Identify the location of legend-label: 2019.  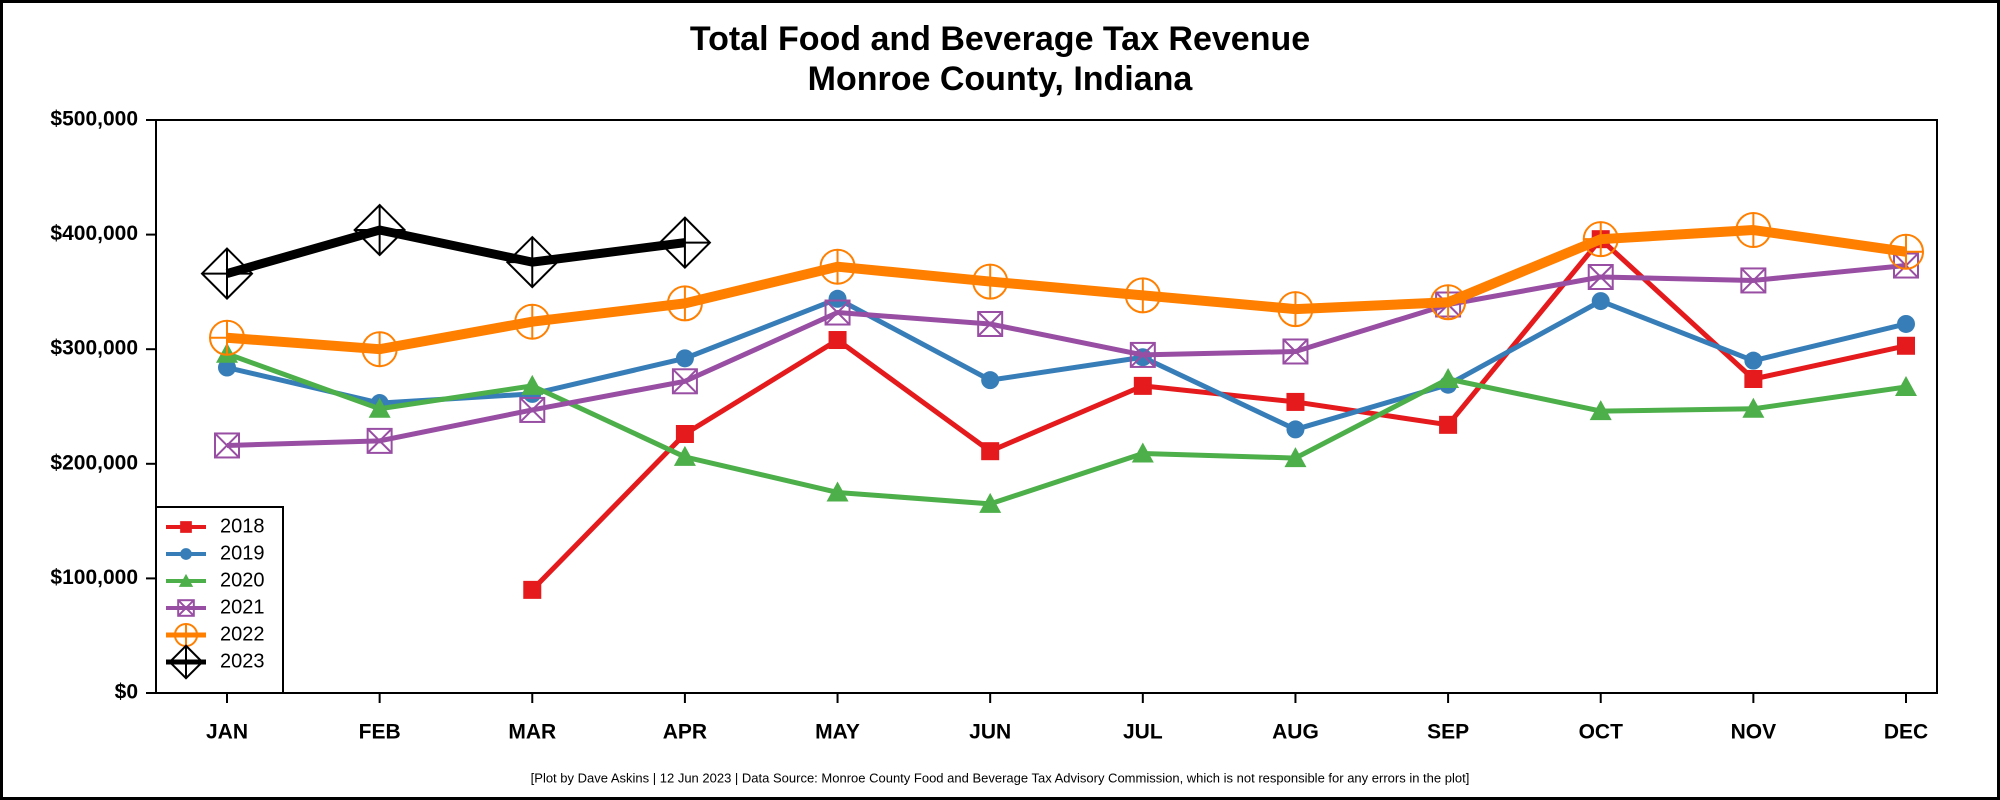
(242, 553).